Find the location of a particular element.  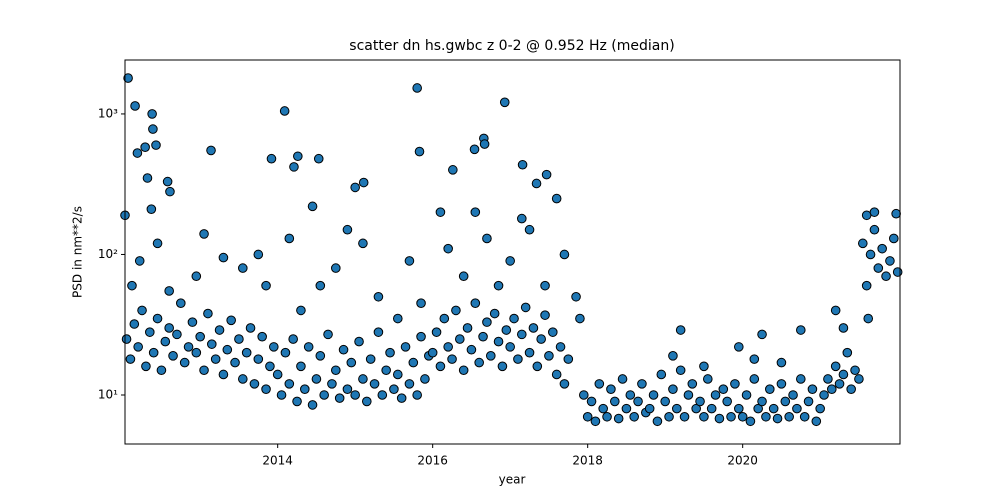

x-tick-label: 2020 is located at coordinates (742, 461).